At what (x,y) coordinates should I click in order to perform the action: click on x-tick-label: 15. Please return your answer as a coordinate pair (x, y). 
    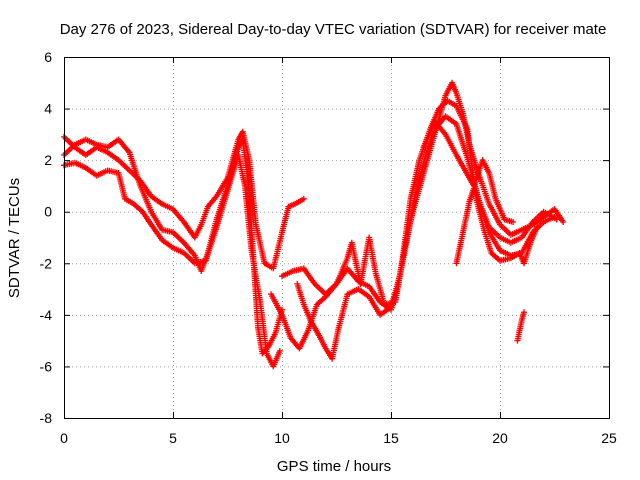
    Looking at the image, I should click on (391, 438).